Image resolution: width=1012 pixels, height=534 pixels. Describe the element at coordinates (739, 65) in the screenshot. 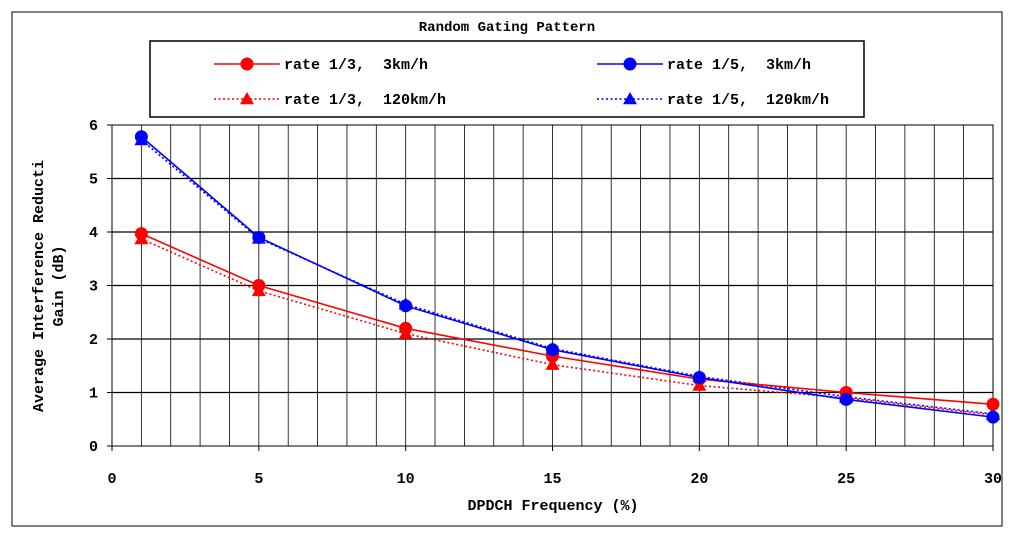

I see `legend-label: rate 1/5, 3km/h` at that location.